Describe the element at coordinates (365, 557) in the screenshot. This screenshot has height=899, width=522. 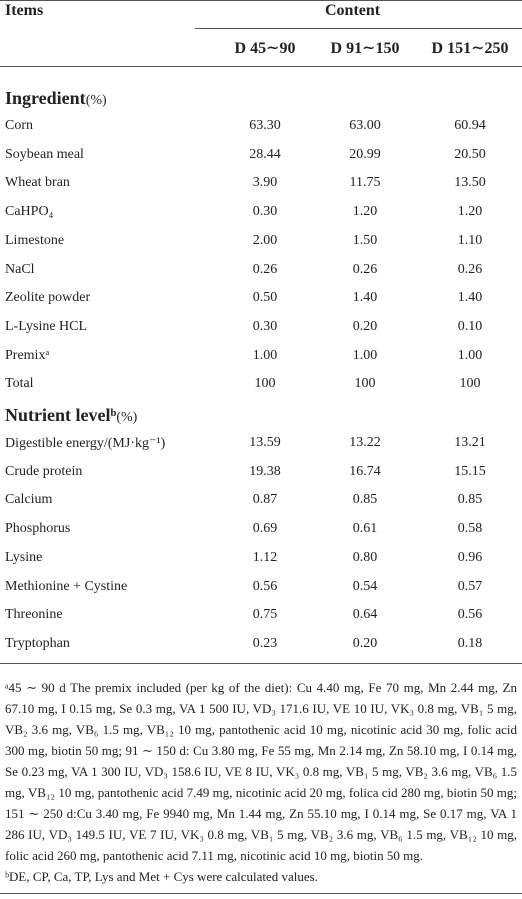
I see `cell-value: 0.80` at that location.